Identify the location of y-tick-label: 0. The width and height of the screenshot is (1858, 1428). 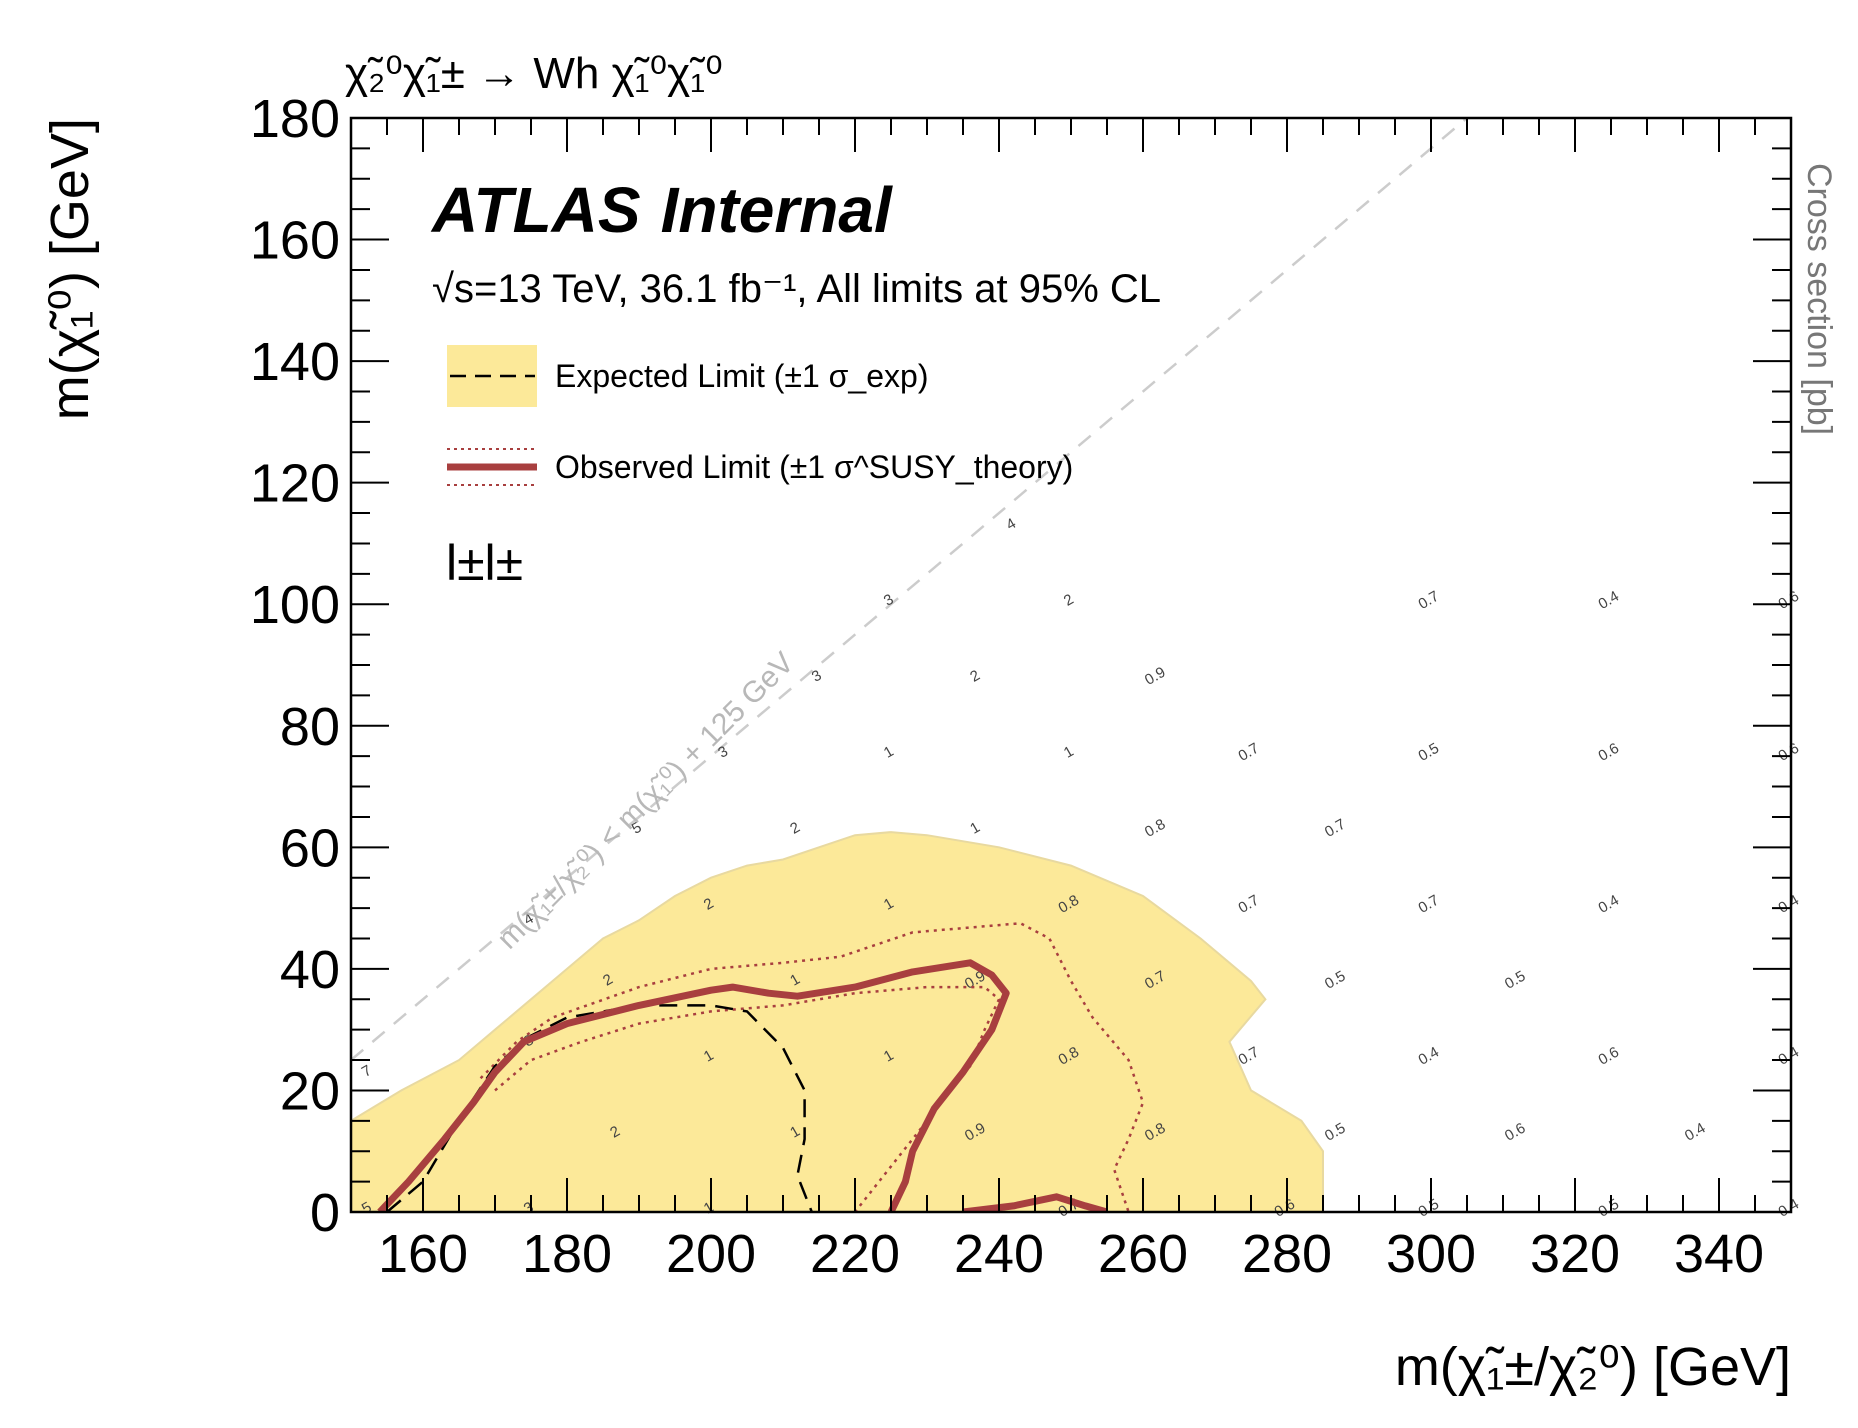
(325, 1213).